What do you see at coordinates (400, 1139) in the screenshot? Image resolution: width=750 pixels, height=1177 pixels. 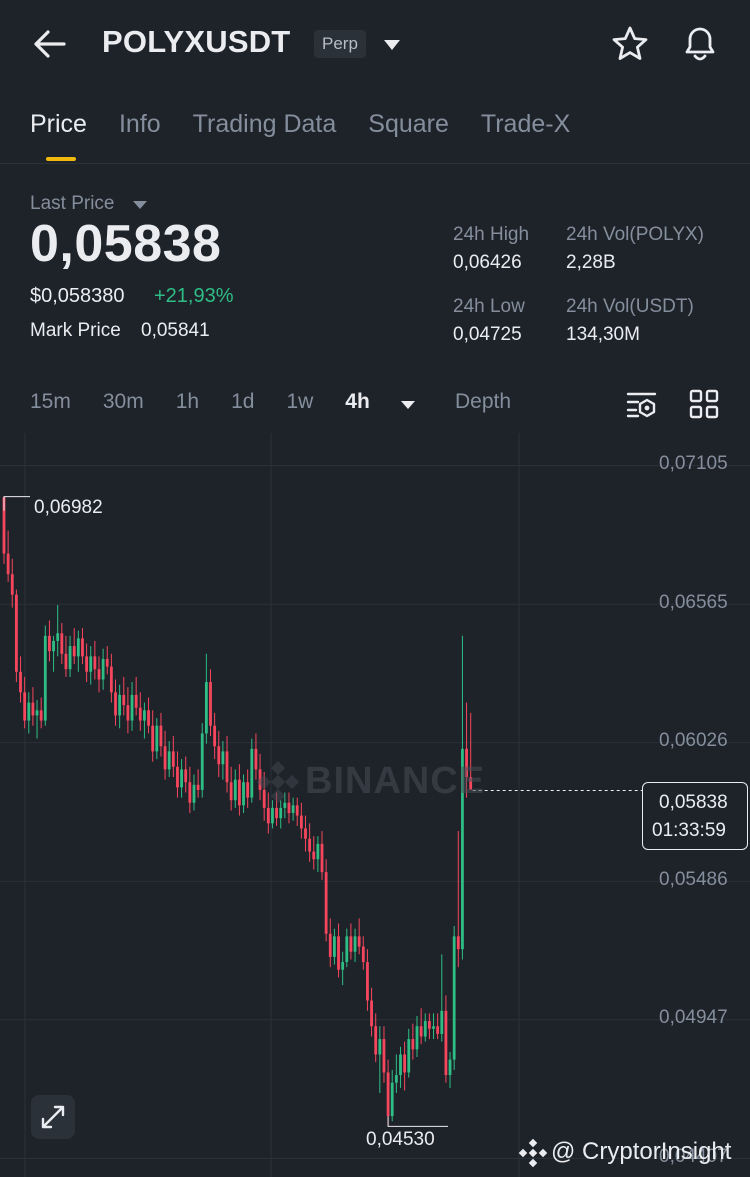 I see `low-marker-label: 0,04530` at bounding box center [400, 1139].